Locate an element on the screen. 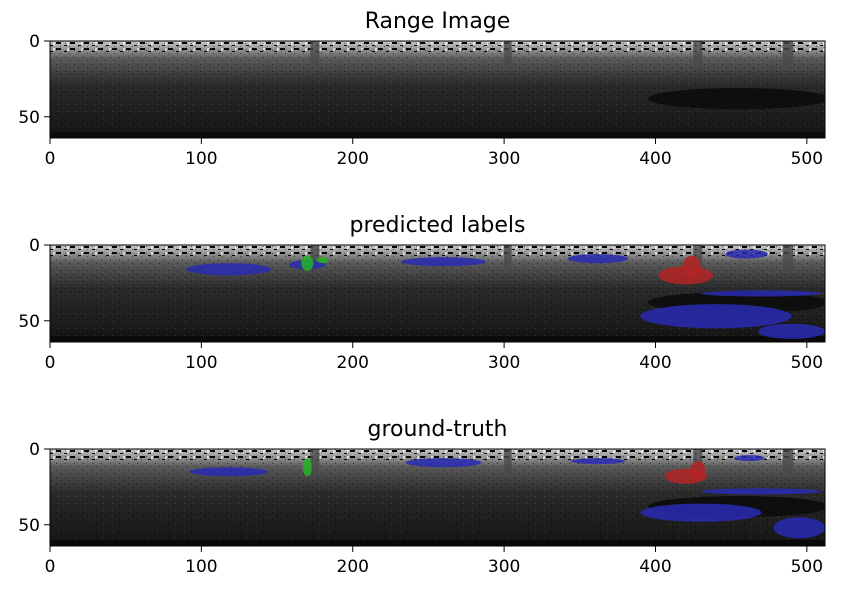  panel-title: predicted labels is located at coordinates (437, 225).